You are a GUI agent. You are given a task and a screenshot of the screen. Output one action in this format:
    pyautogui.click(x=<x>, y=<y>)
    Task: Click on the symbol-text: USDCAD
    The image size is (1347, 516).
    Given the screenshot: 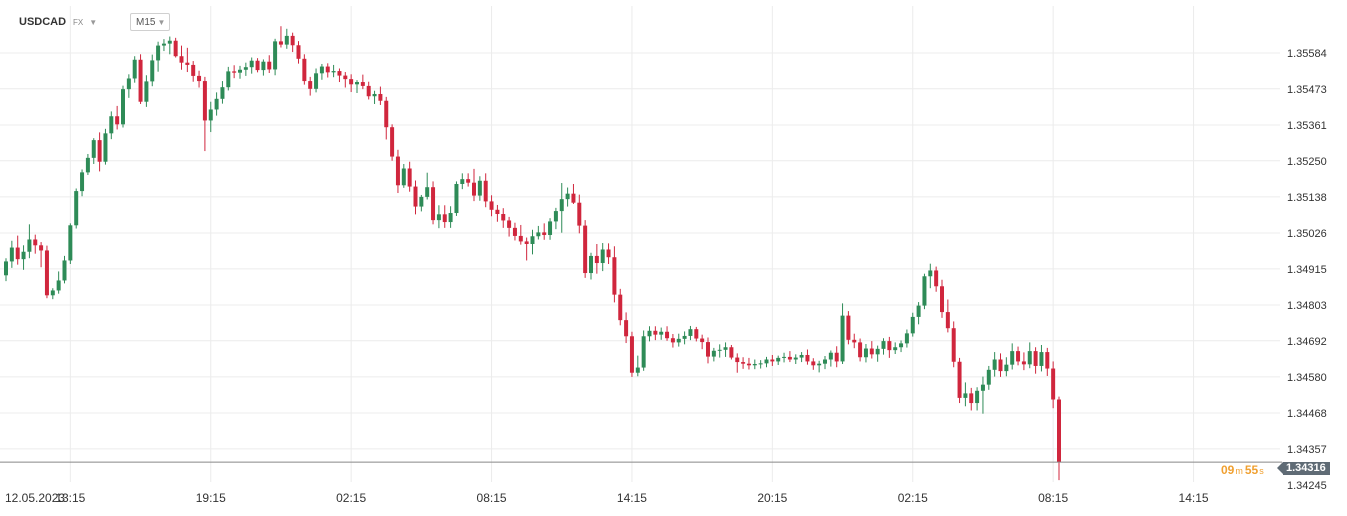 What is the action you would take?
    pyautogui.click(x=43, y=22)
    